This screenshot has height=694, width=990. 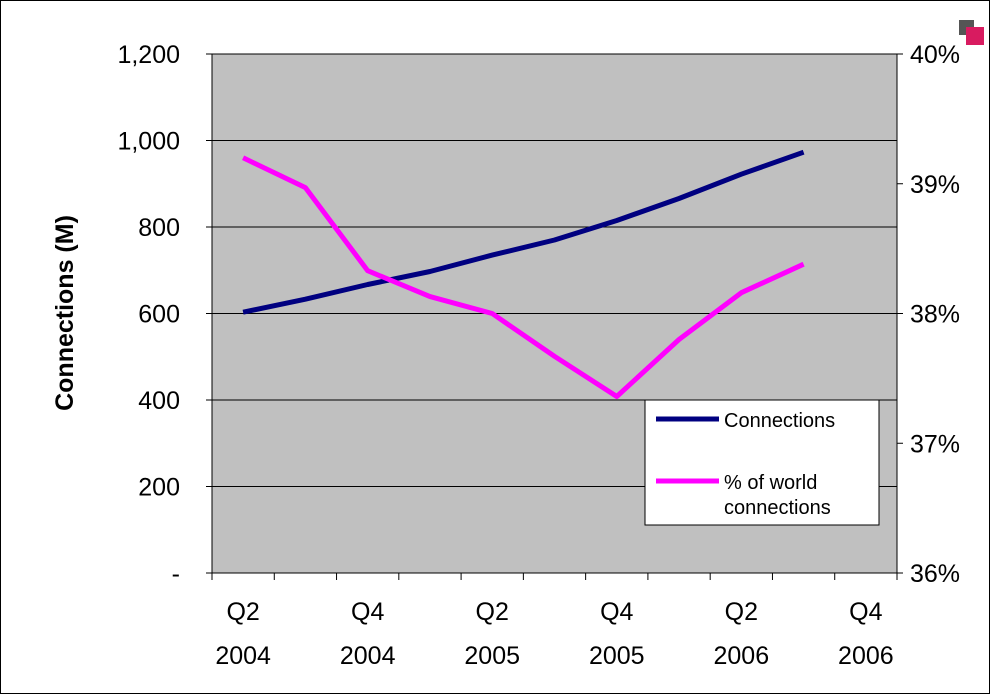 I want to click on y-right-tick-labels: 36% 37% 38% 39% 40%, so click(x=935, y=314).